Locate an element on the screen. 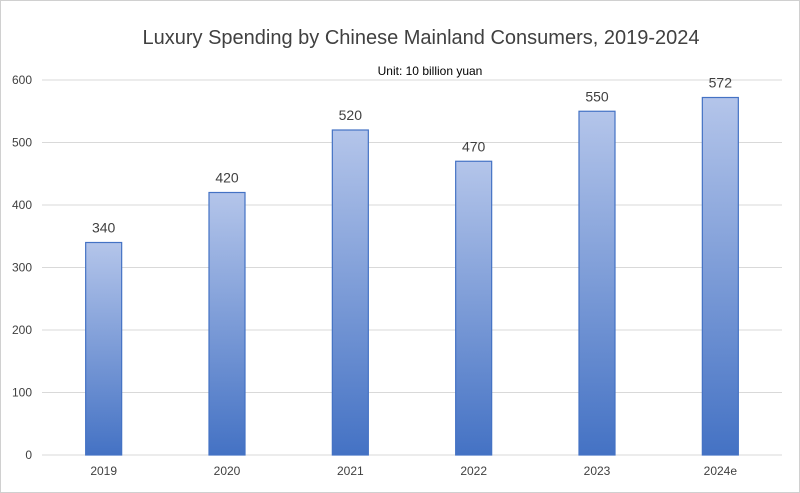 The width and height of the screenshot is (800, 493). data-label: 520 is located at coordinates (351, 115).